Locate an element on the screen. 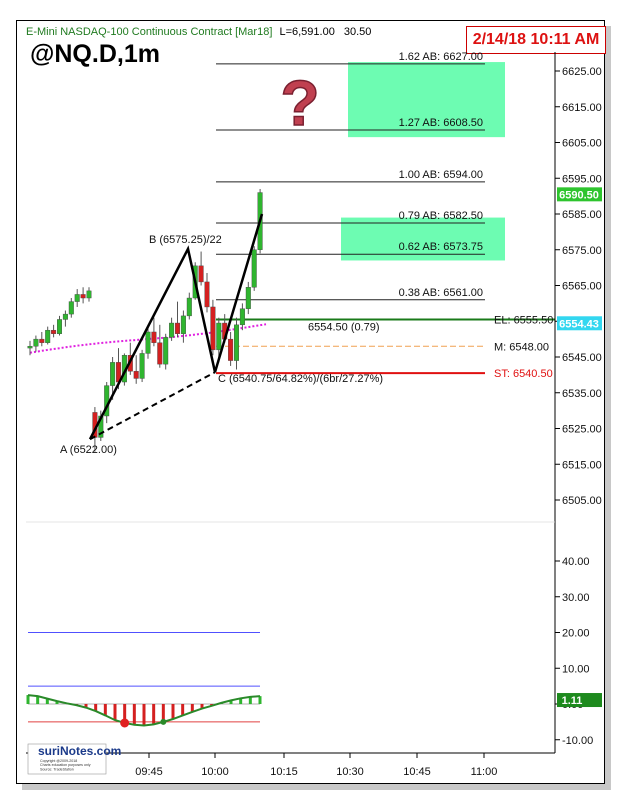 Image resolution: width=629 pixels, height=800 pixels. target-zone-upper is located at coordinates (426, 100).